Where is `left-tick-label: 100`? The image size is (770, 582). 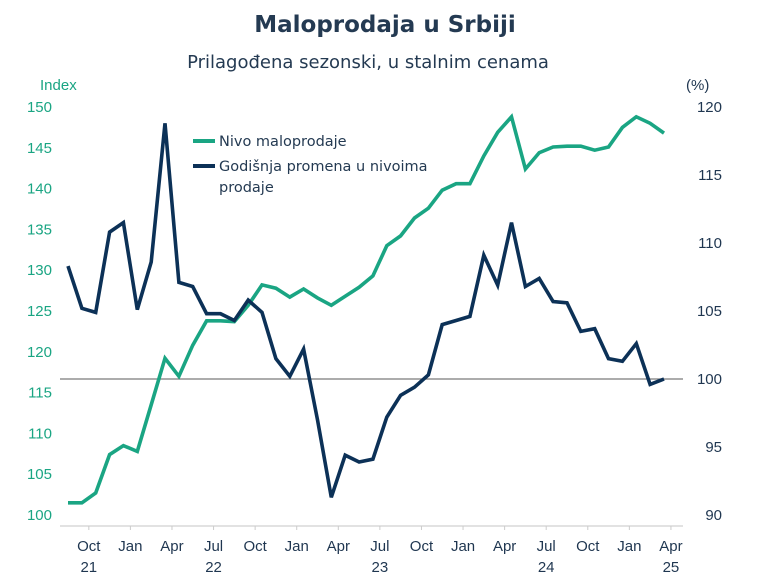 left-tick-label: 100 is located at coordinates (39, 515).